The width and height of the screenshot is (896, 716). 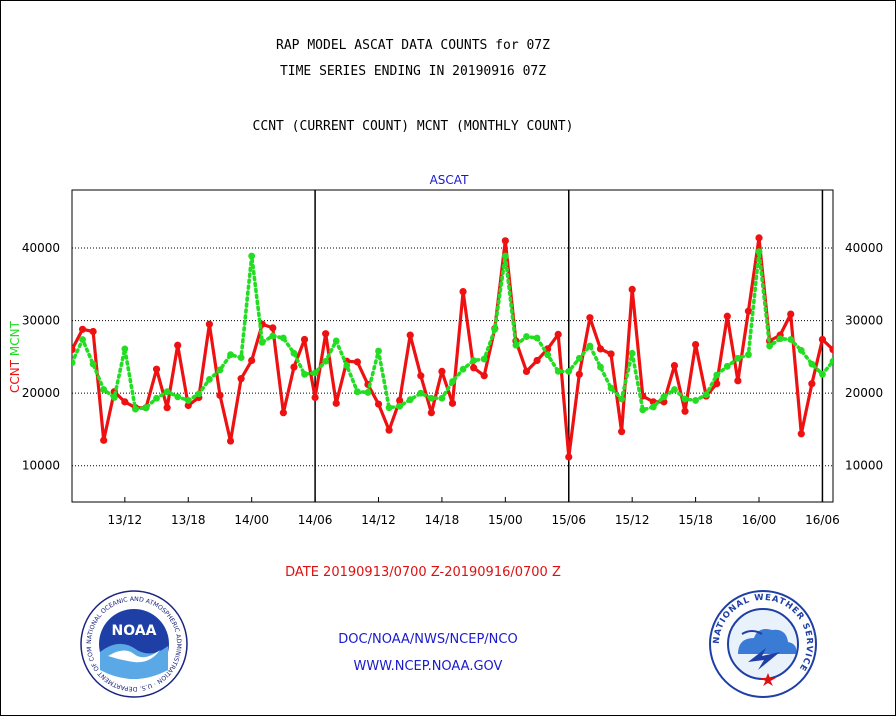 I want to click on noaa-logo-text: NOAA, so click(x=134, y=631).